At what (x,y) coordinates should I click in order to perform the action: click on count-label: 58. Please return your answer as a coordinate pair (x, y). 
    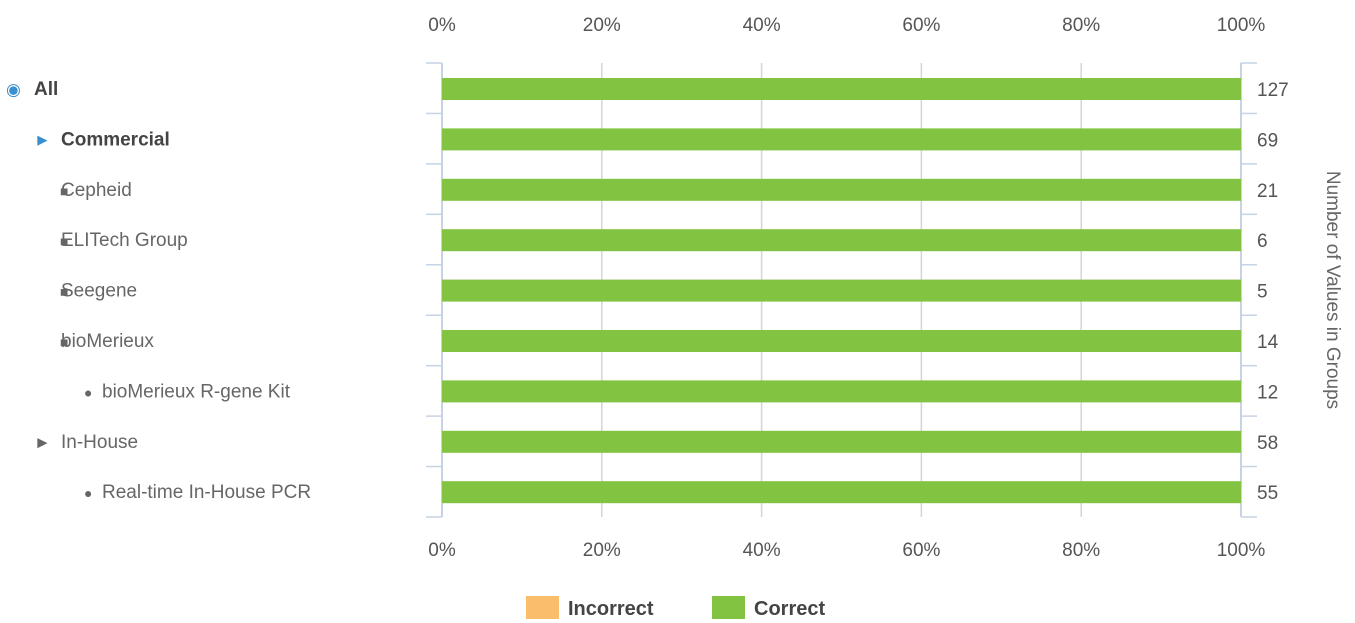
    Looking at the image, I should click on (1267, 443).